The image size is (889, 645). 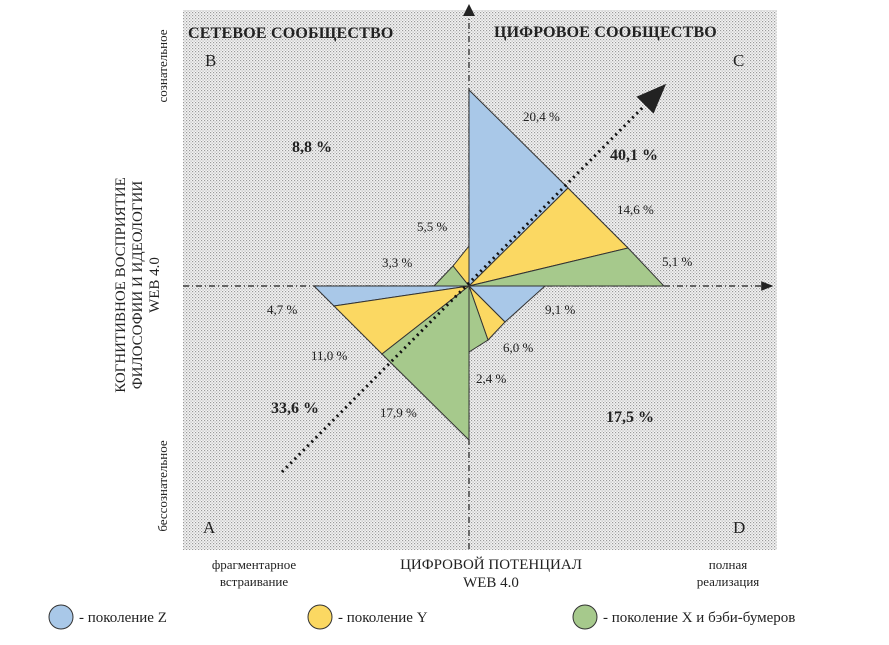 What do you see at coordinates (567, 267) in the screenshot?
I see `wedge-c-gen-x` at bounding box center [567, 267].